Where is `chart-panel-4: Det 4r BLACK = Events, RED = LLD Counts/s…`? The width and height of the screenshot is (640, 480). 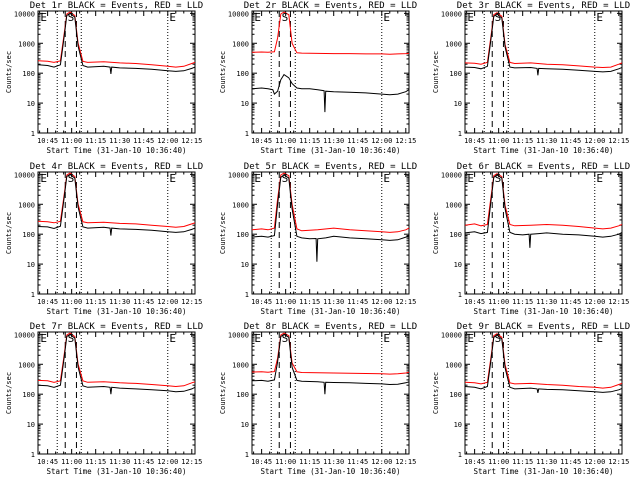 chart-panel-4: Det 4r BLACK = Events, RED = LLD Counts/s… is located at coordinates (104, 239).